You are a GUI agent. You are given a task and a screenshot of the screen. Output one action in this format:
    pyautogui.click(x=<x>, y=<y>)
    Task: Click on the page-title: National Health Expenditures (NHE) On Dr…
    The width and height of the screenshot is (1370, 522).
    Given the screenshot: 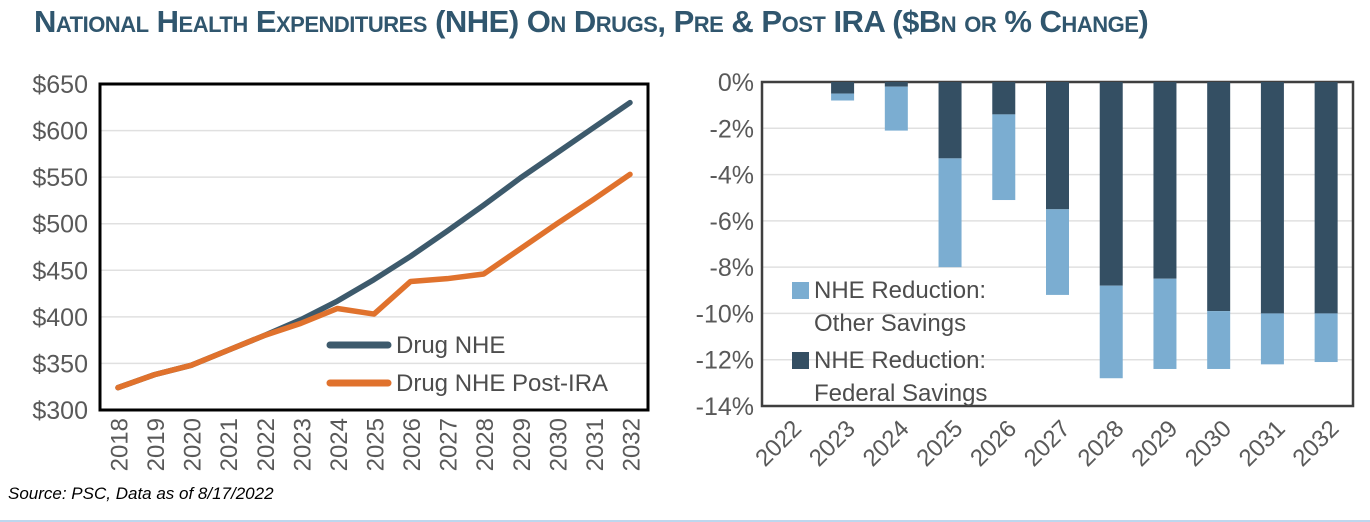 What is the action you would take?
    pyautogui.click(x=591, y=21)
    